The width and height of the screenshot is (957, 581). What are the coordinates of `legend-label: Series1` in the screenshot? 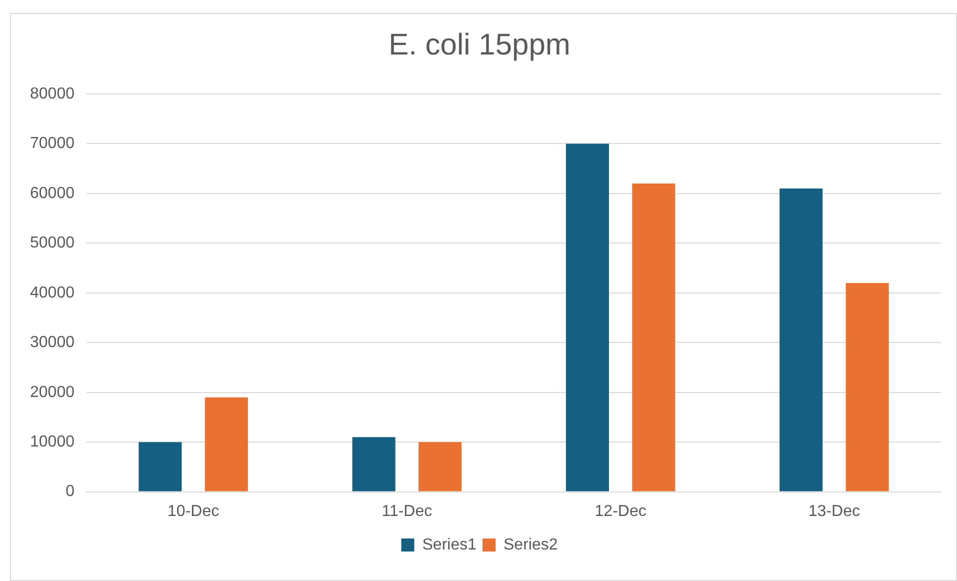 It's located at (449, 545).